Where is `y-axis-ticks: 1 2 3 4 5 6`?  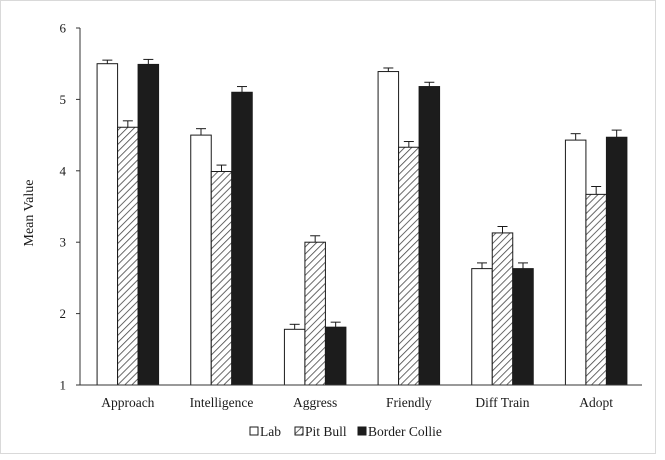 y-axis-ticks: 1 2 3 4 5 6 is located at coordinates (70, 207).